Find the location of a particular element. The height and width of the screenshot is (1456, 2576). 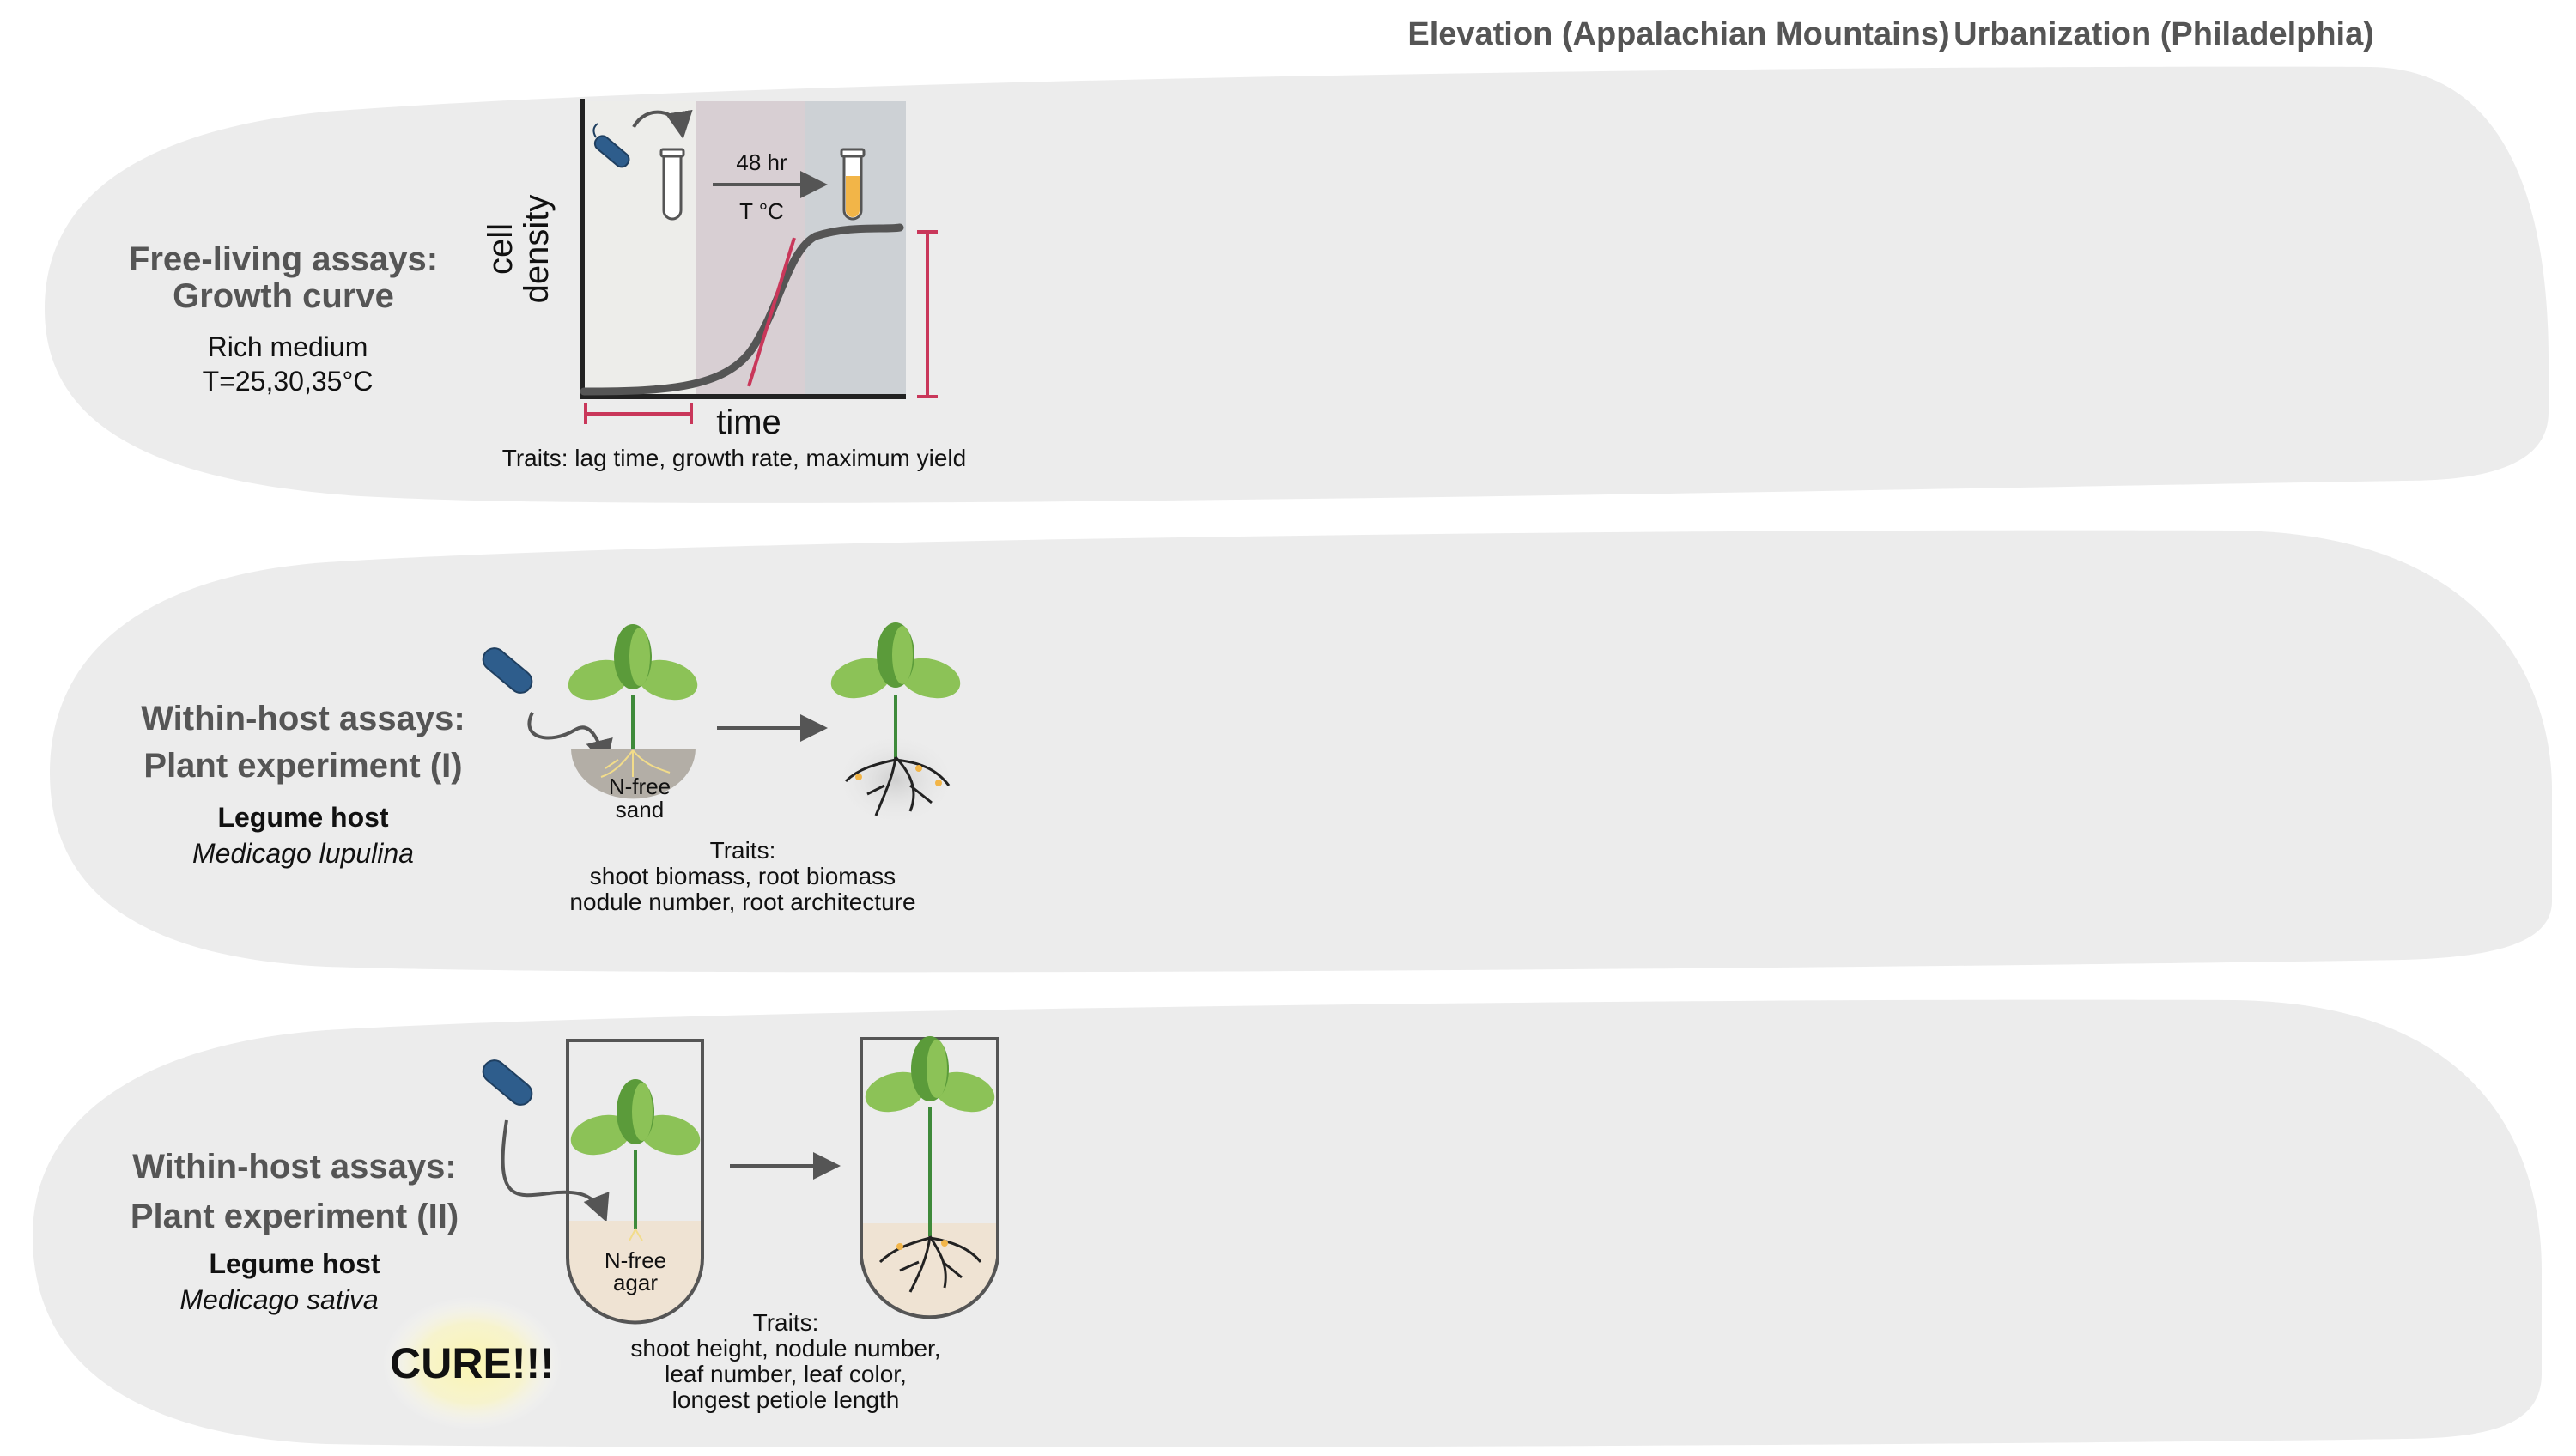

y-axis-label-line1: cell is located at coordinates (501, 249).